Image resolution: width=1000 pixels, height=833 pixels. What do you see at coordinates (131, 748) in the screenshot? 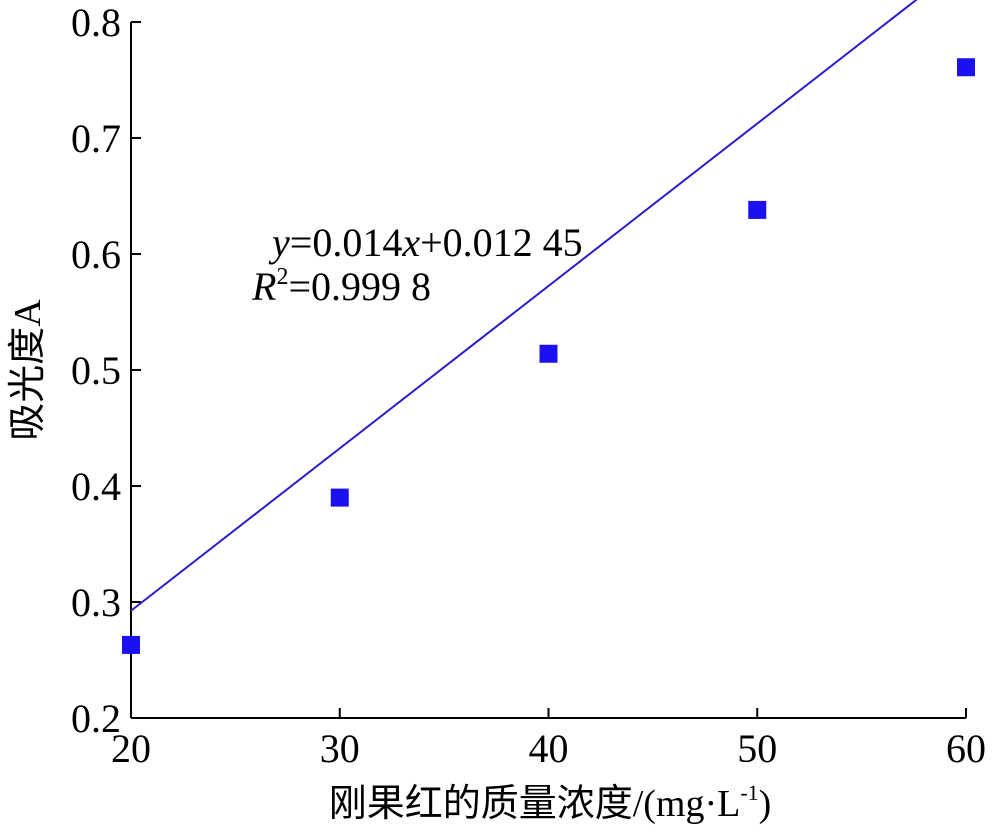
I see `x-tick-label: 20` at bounding box center [131, 748].